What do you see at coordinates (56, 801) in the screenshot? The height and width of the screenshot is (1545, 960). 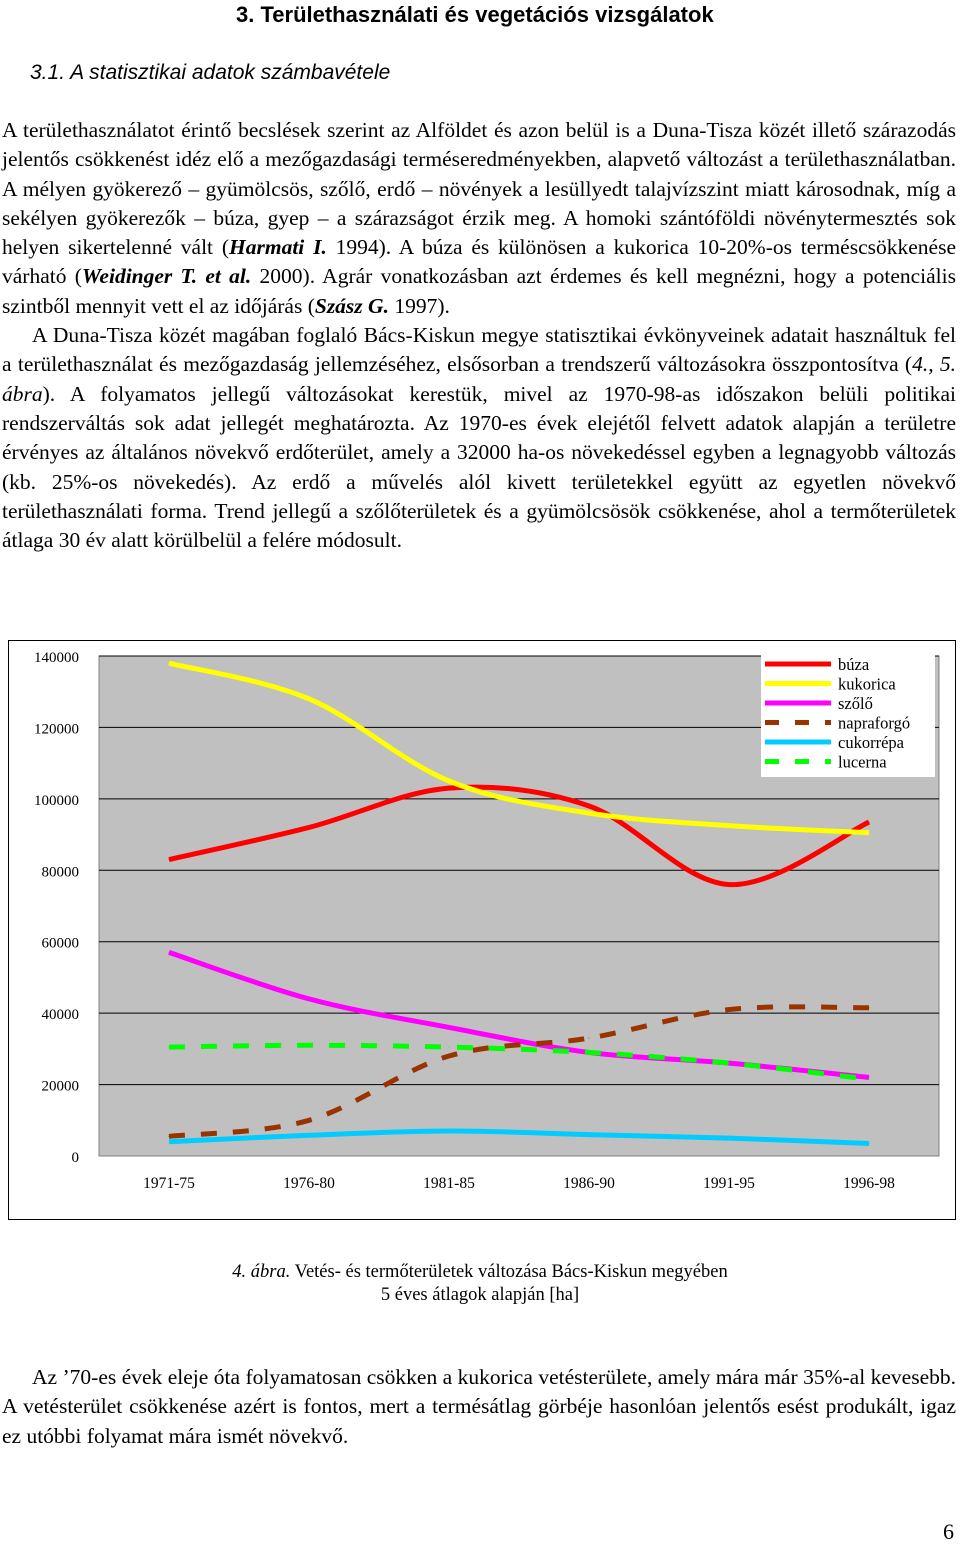 I see `y-tick-label: 100000` at bounding box center [56, 801].